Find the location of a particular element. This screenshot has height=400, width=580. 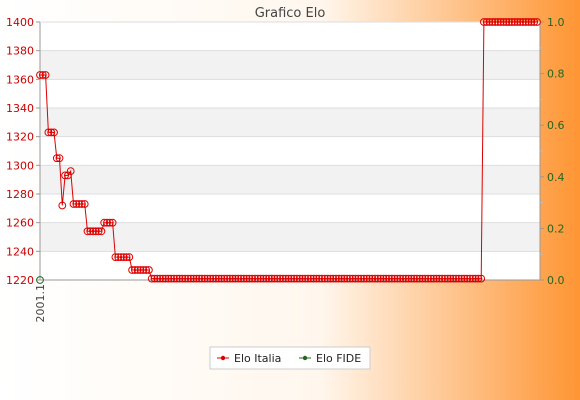

y-right-tick-label: 0.8 is located at coordinates (556, 74).